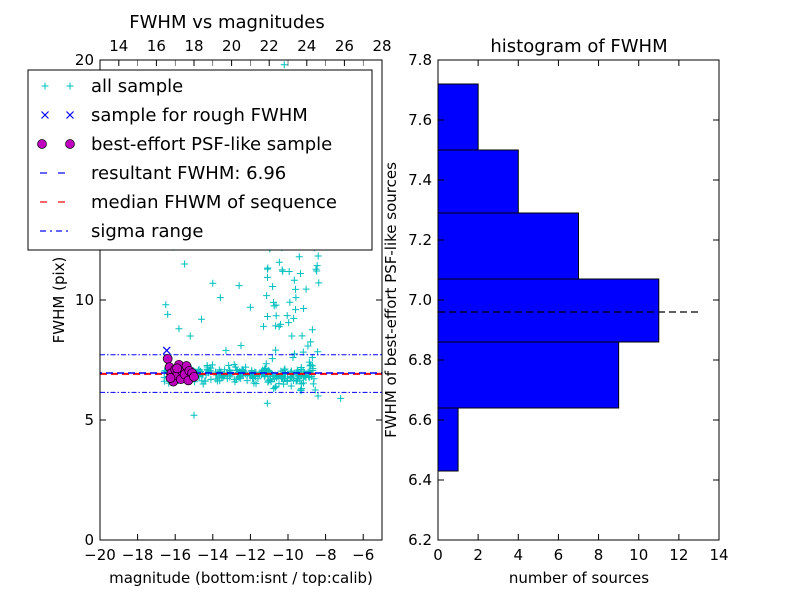 Image resolution: width=800 pixels, height=600 pixels. Describe the element at coordinates (420, 60) in the screenshot. I see `right-y-tick-label: 7.8` at that location.